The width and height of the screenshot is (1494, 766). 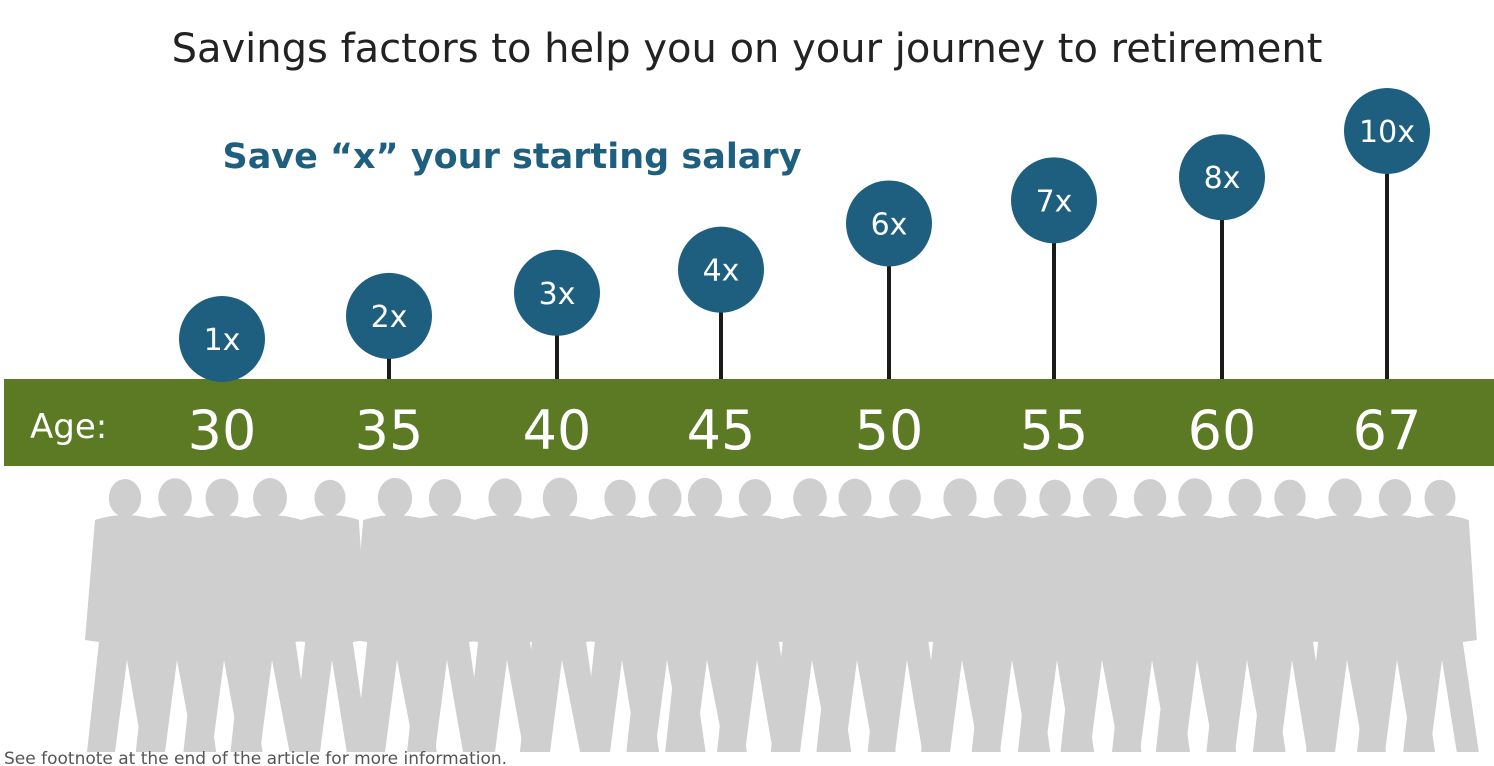 I want to click on savings-factor-label: 10x, so click(x=1387, y=132).